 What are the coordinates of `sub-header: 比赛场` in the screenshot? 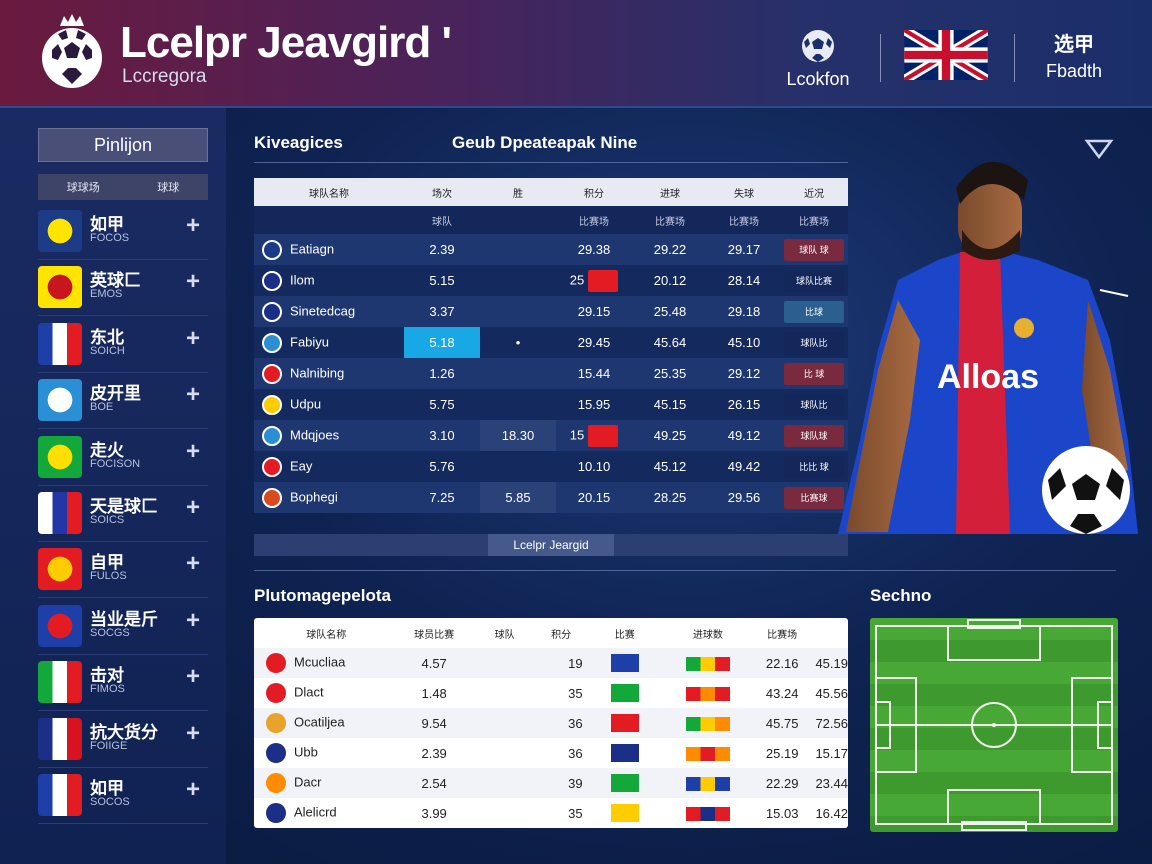 It's located at (814, 220).